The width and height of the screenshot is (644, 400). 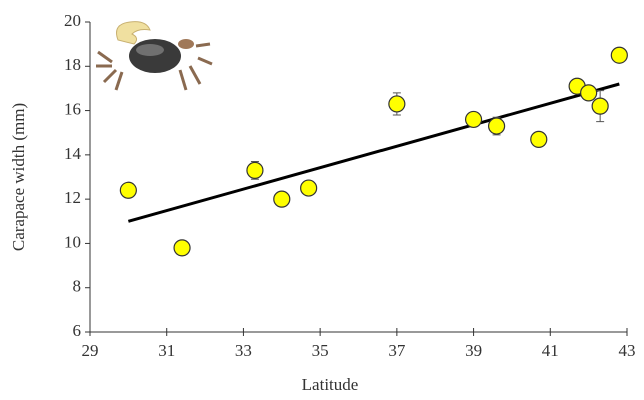 What do you see at coordinates (72, 241) in the screenshot?
I see `y-tick-label: 10` at bounding box center [72, 241].